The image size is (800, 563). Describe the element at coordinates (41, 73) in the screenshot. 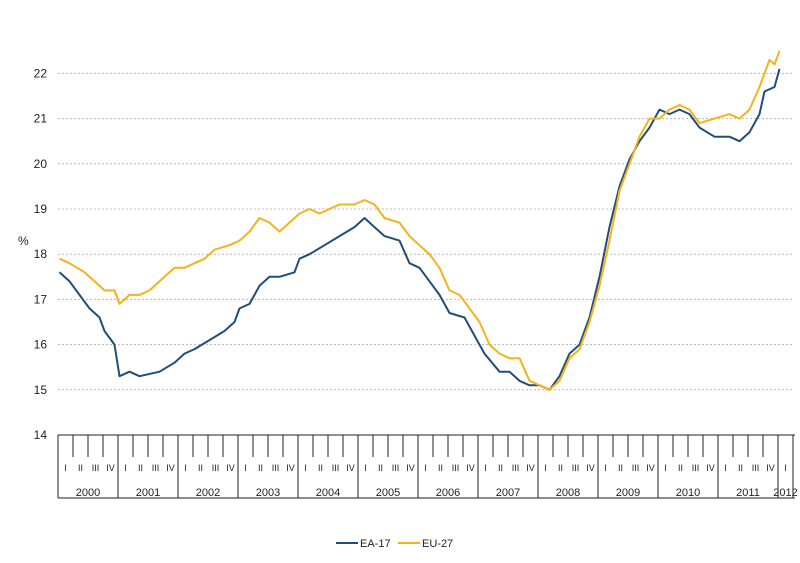

I see `y-tick-label: 22` at that location.